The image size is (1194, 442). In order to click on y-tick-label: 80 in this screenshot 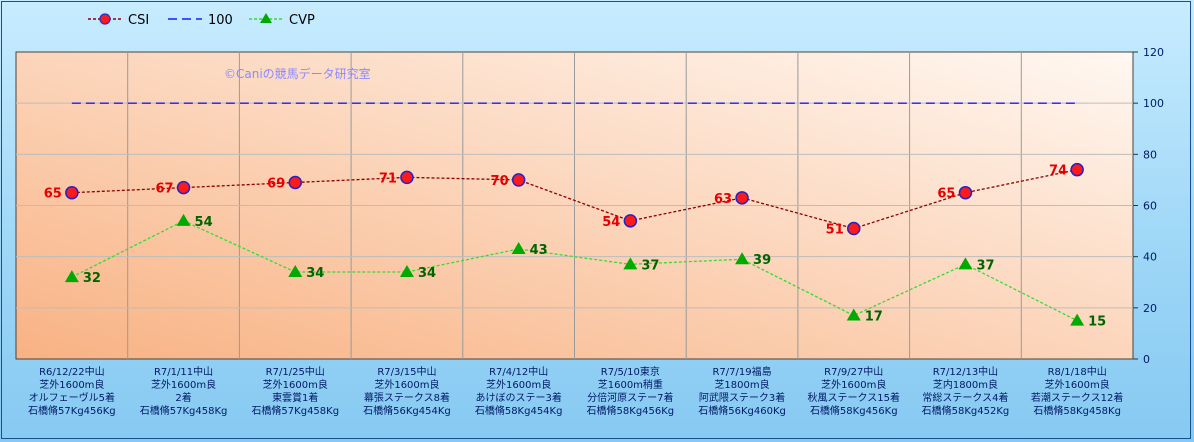, I will do `click(1150, 154)`.